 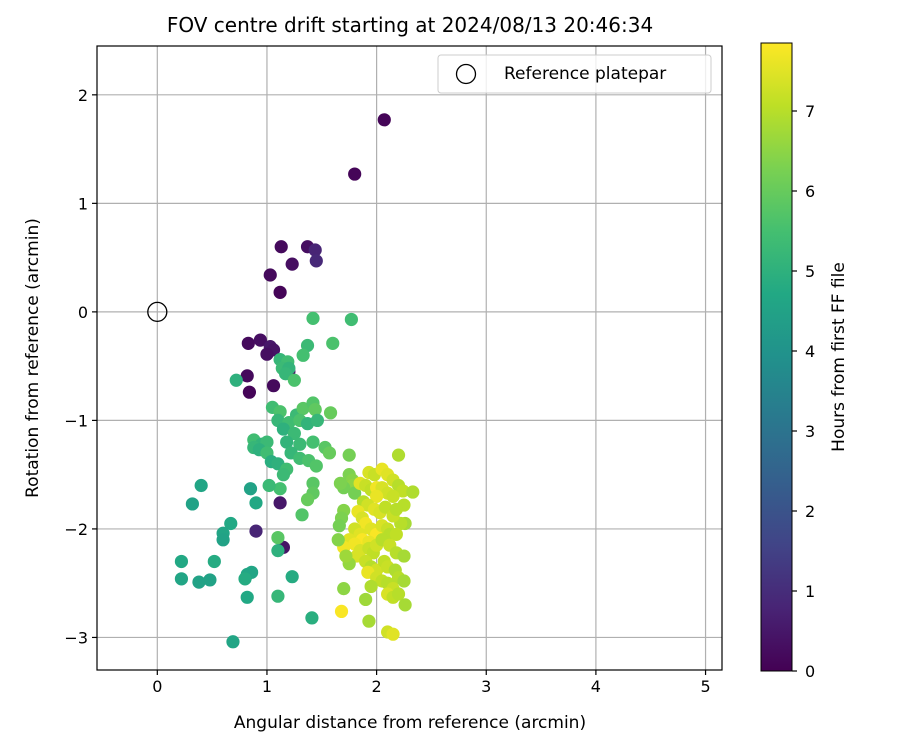 I want to click on colorbar-ticks: 0 1 2 3 4 5 6 7, so click(x=803, y=391).